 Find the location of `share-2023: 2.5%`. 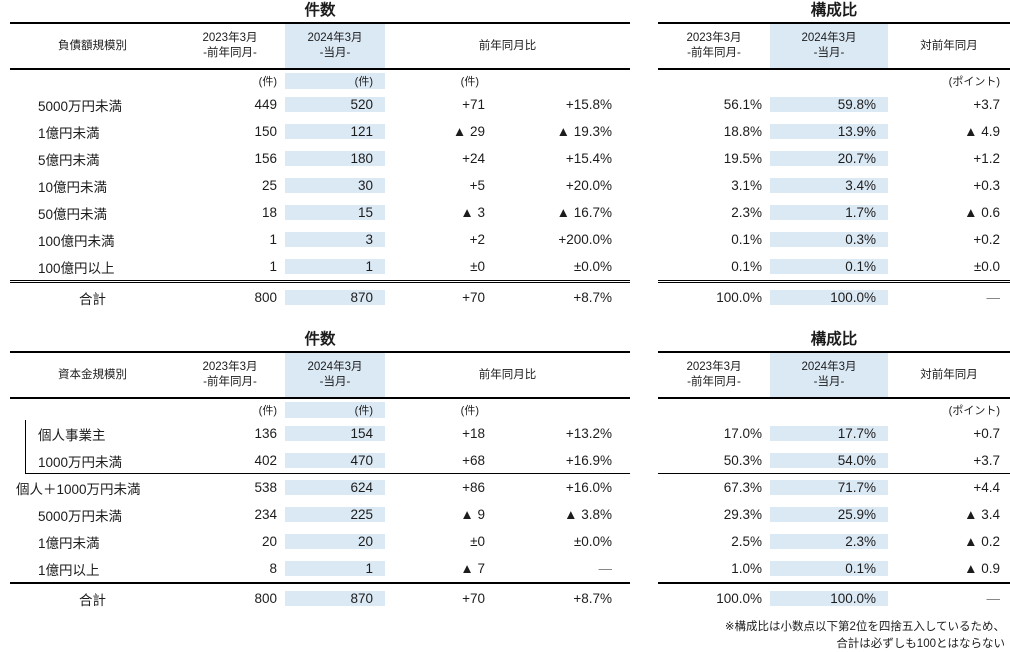

share-2023: 2.5% is located at coordinates (746, 541).